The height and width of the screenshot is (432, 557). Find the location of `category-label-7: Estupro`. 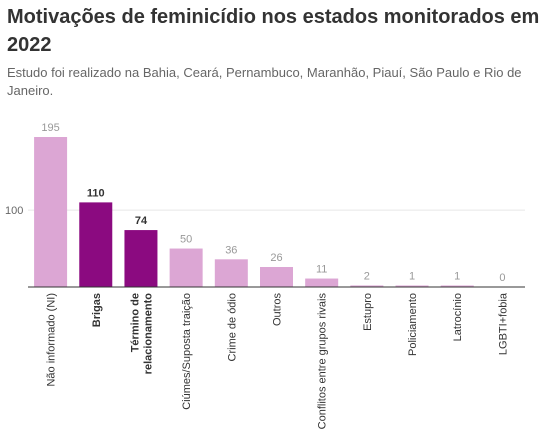

category-label-7: Estupro is located at coordinates (368, 312).